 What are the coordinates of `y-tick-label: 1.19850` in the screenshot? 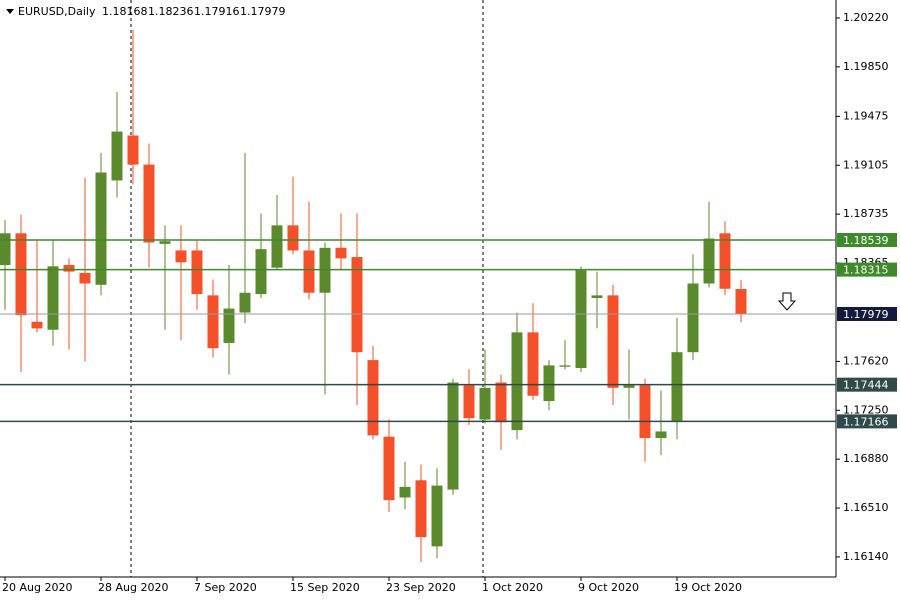 It's located at (866, 66).